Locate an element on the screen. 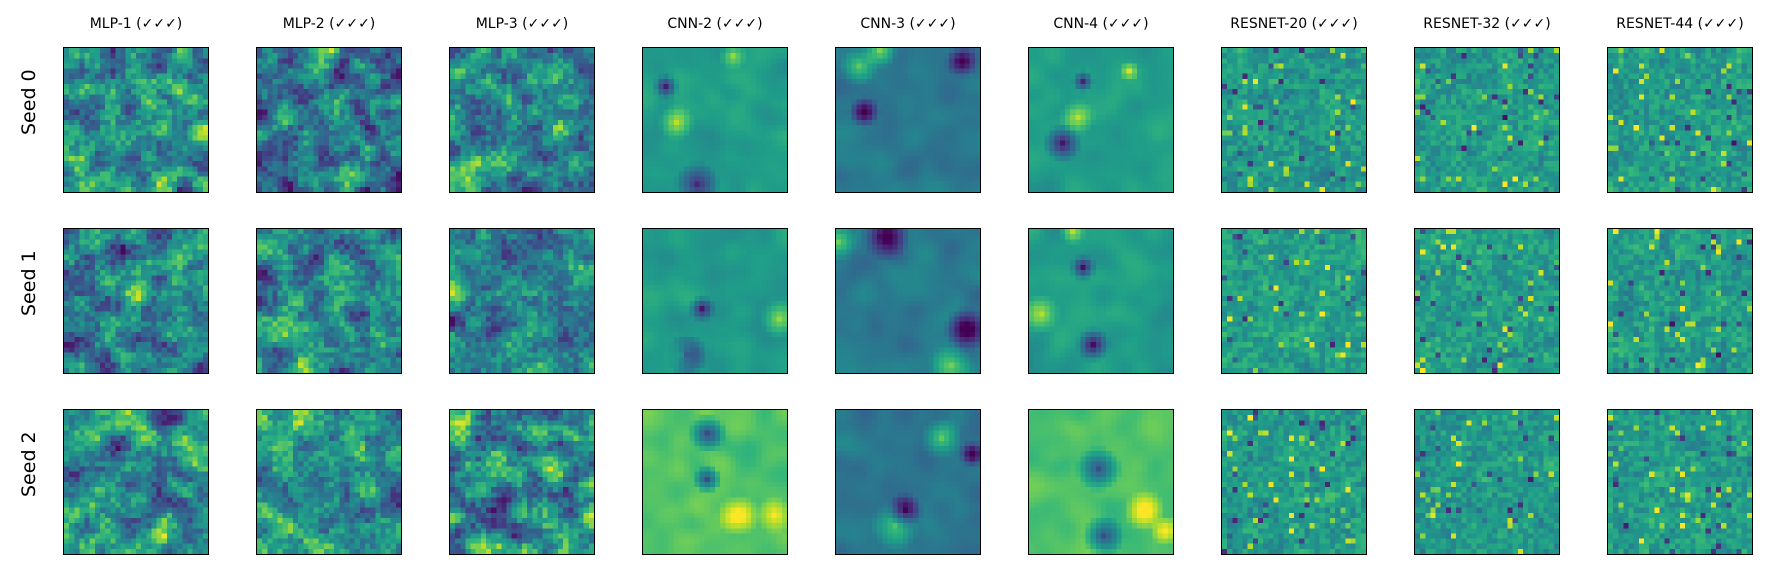 The width and height of the screenshot is (1775, 584). column-title: MLP-1 (✓✓✓) is located at coordinates (136, 24).